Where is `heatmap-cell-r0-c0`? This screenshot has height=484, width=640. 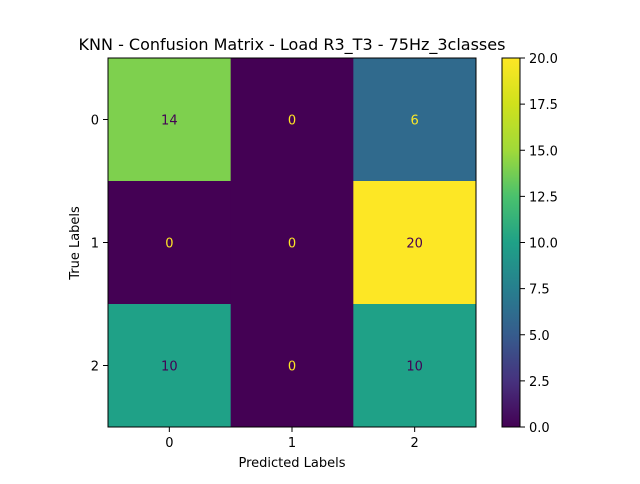 heatmap-cell-r0-c0 is located at coordinates (170, 120).